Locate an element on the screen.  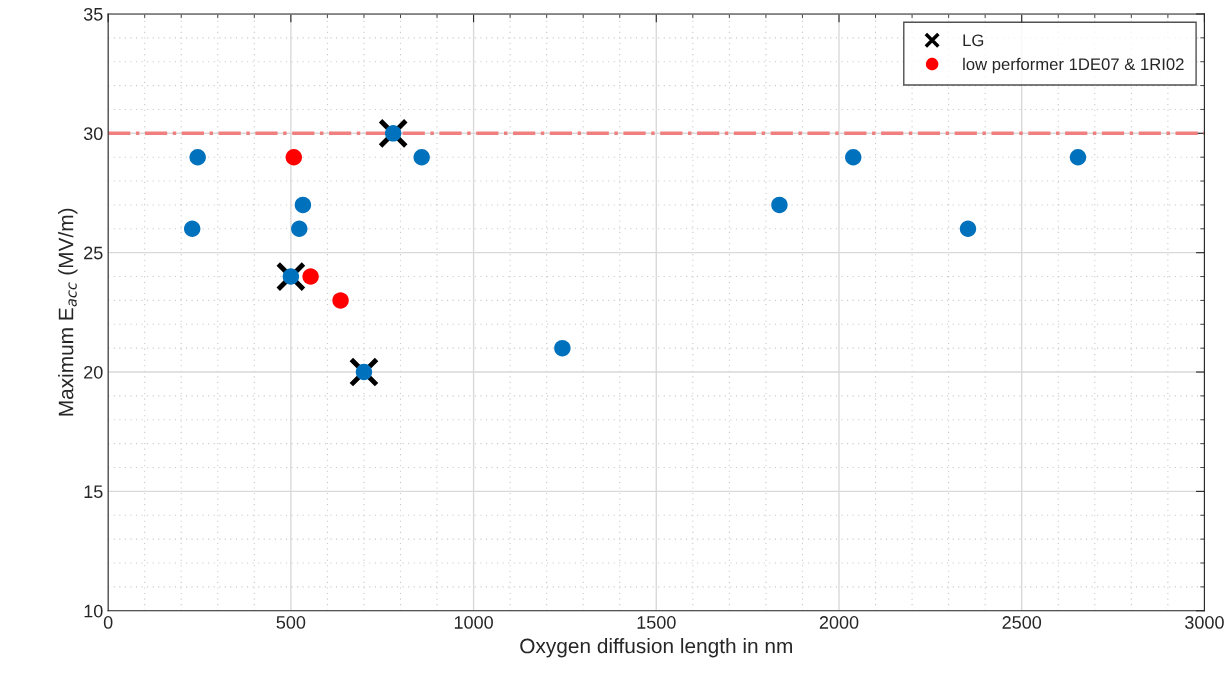
y-tick-label: 15 is located at coordinates (93, 492).